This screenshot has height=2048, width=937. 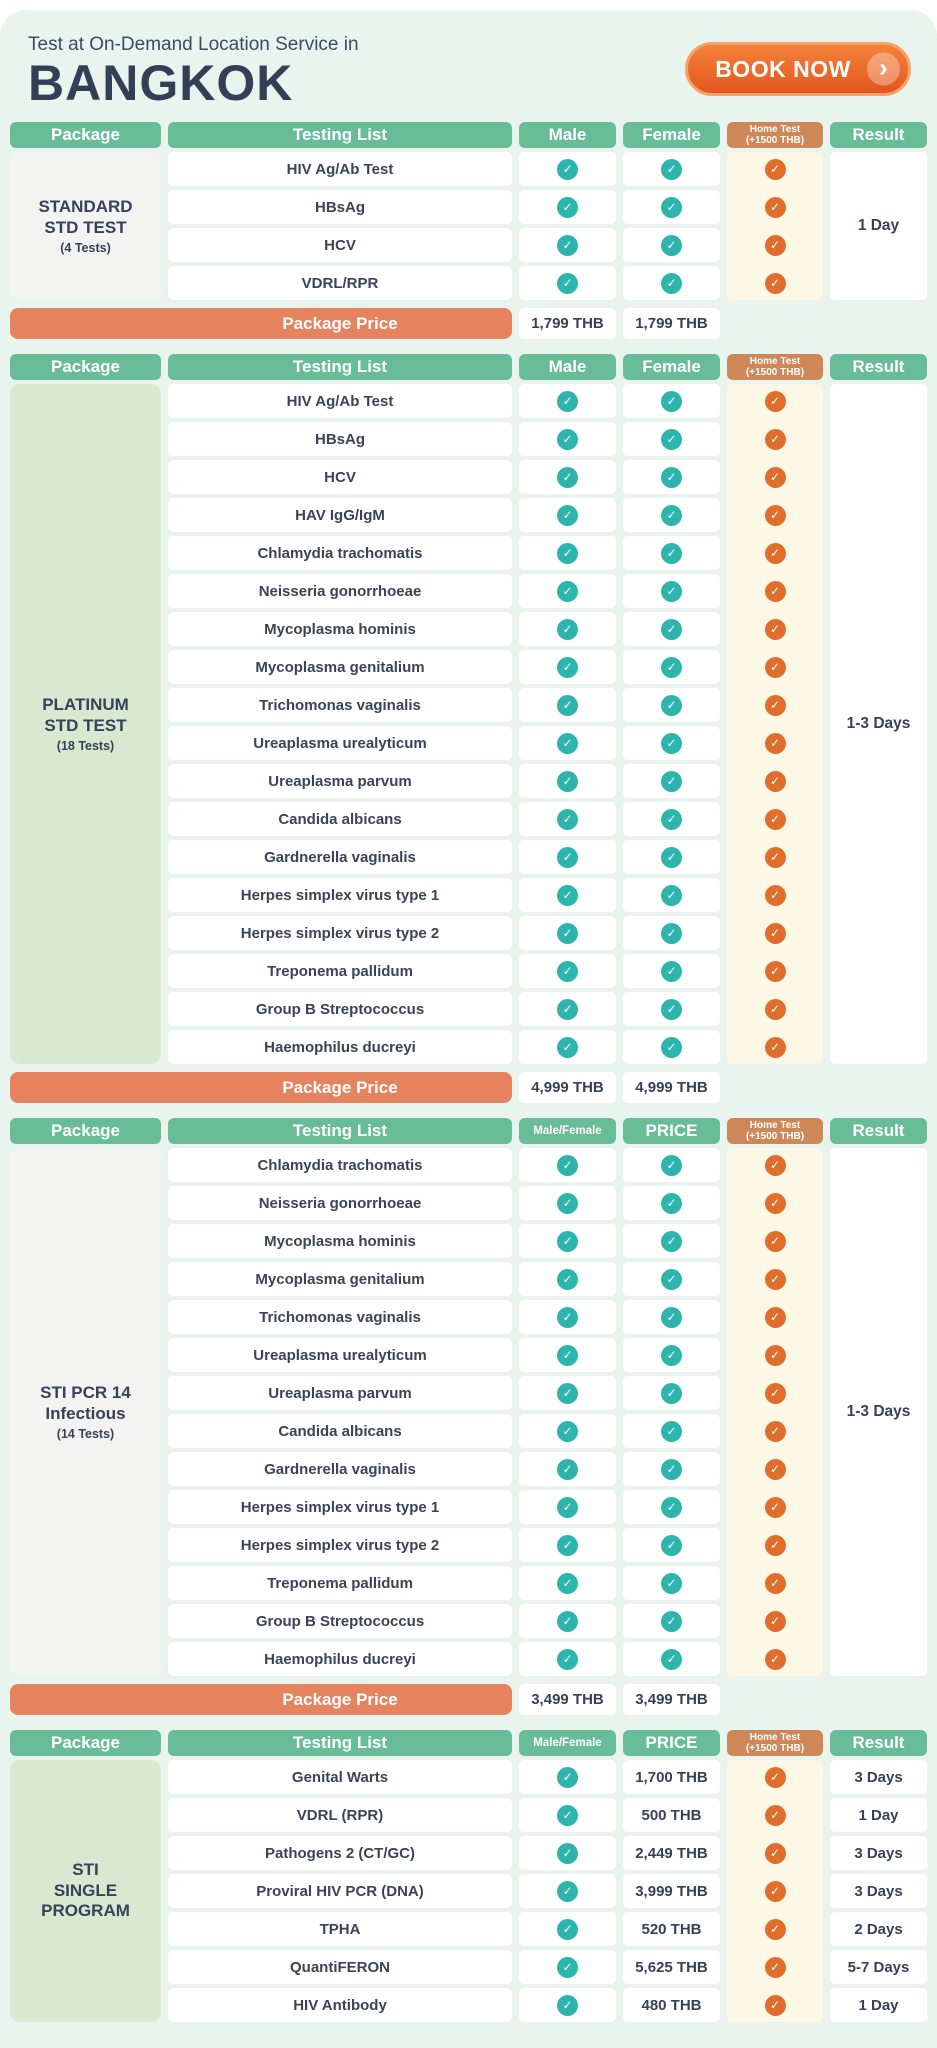 I want to click on package-test-count: (18 Tests), so click(x=85, y=745).